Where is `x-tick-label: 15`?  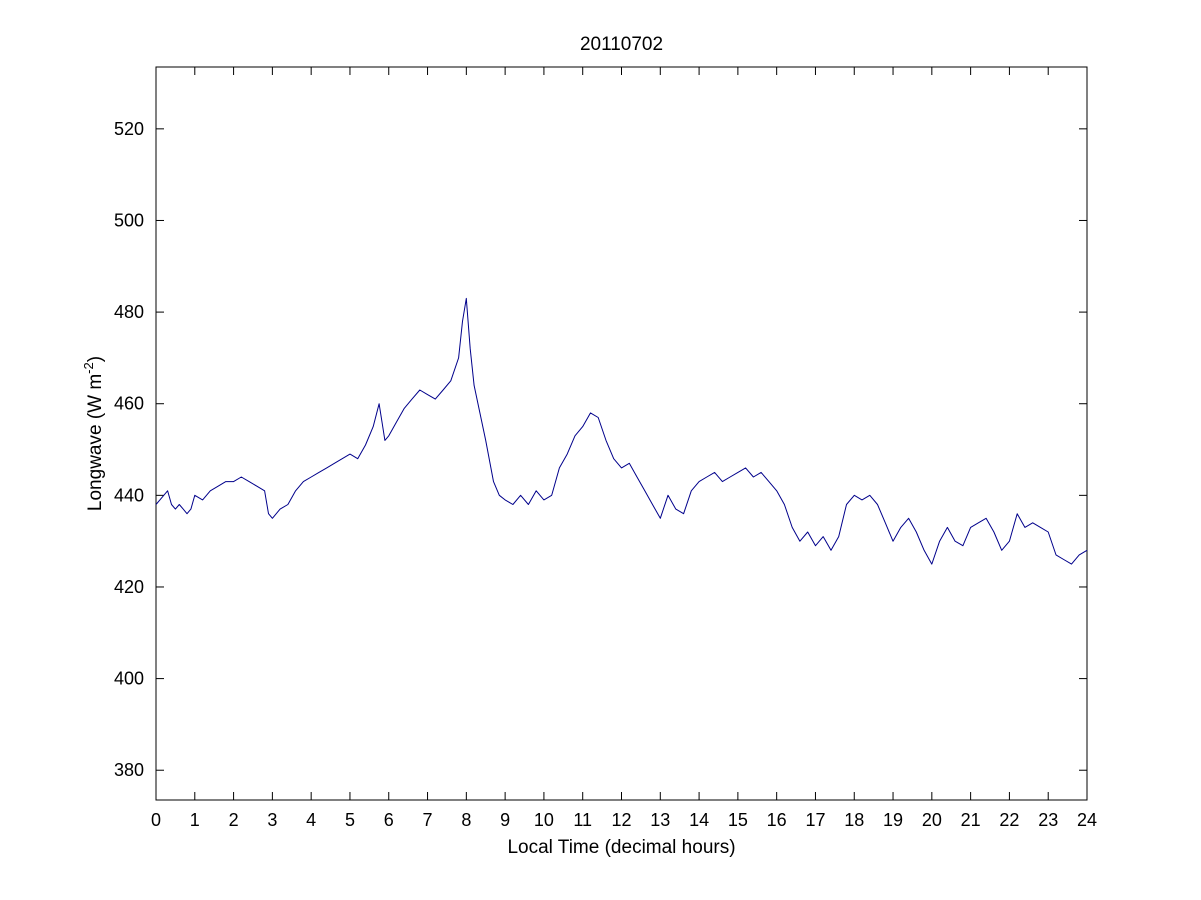 x-tick-label: 15 is located at coordinates (738, 820).